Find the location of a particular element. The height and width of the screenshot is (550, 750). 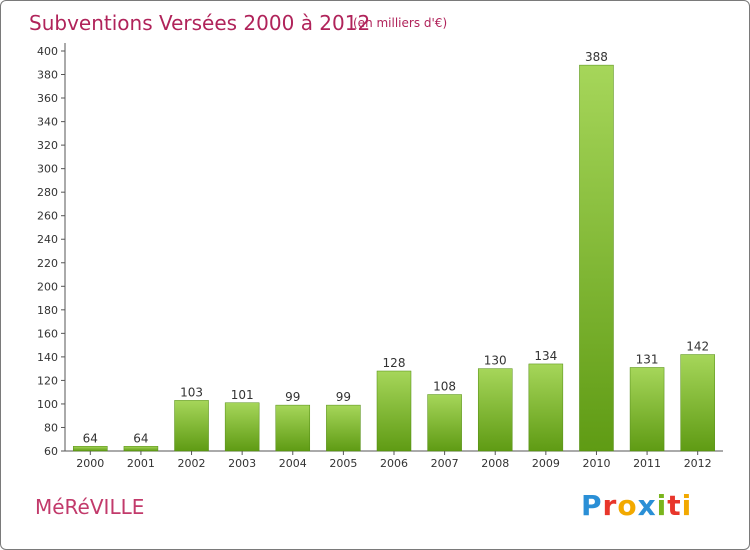

x-tick-label: 2009 is located at coordinates (546, 463).